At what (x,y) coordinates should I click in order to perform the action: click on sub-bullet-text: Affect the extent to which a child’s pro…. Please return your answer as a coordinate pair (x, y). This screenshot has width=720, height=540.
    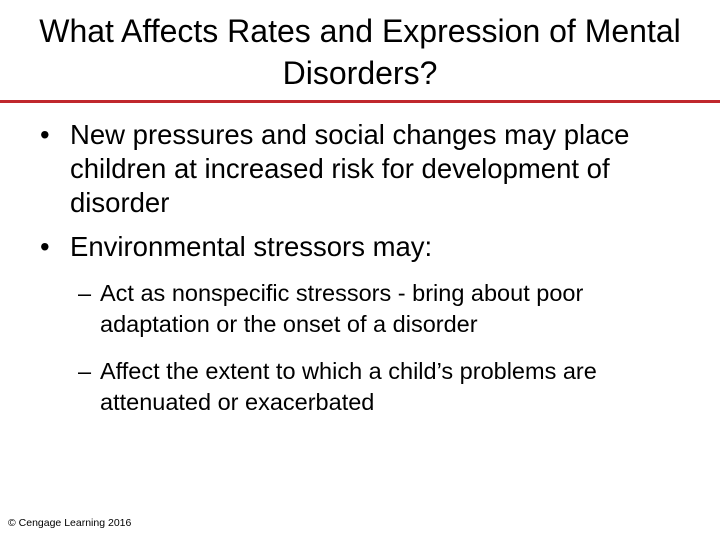
    Looking at the image, I should click on (348, 386).